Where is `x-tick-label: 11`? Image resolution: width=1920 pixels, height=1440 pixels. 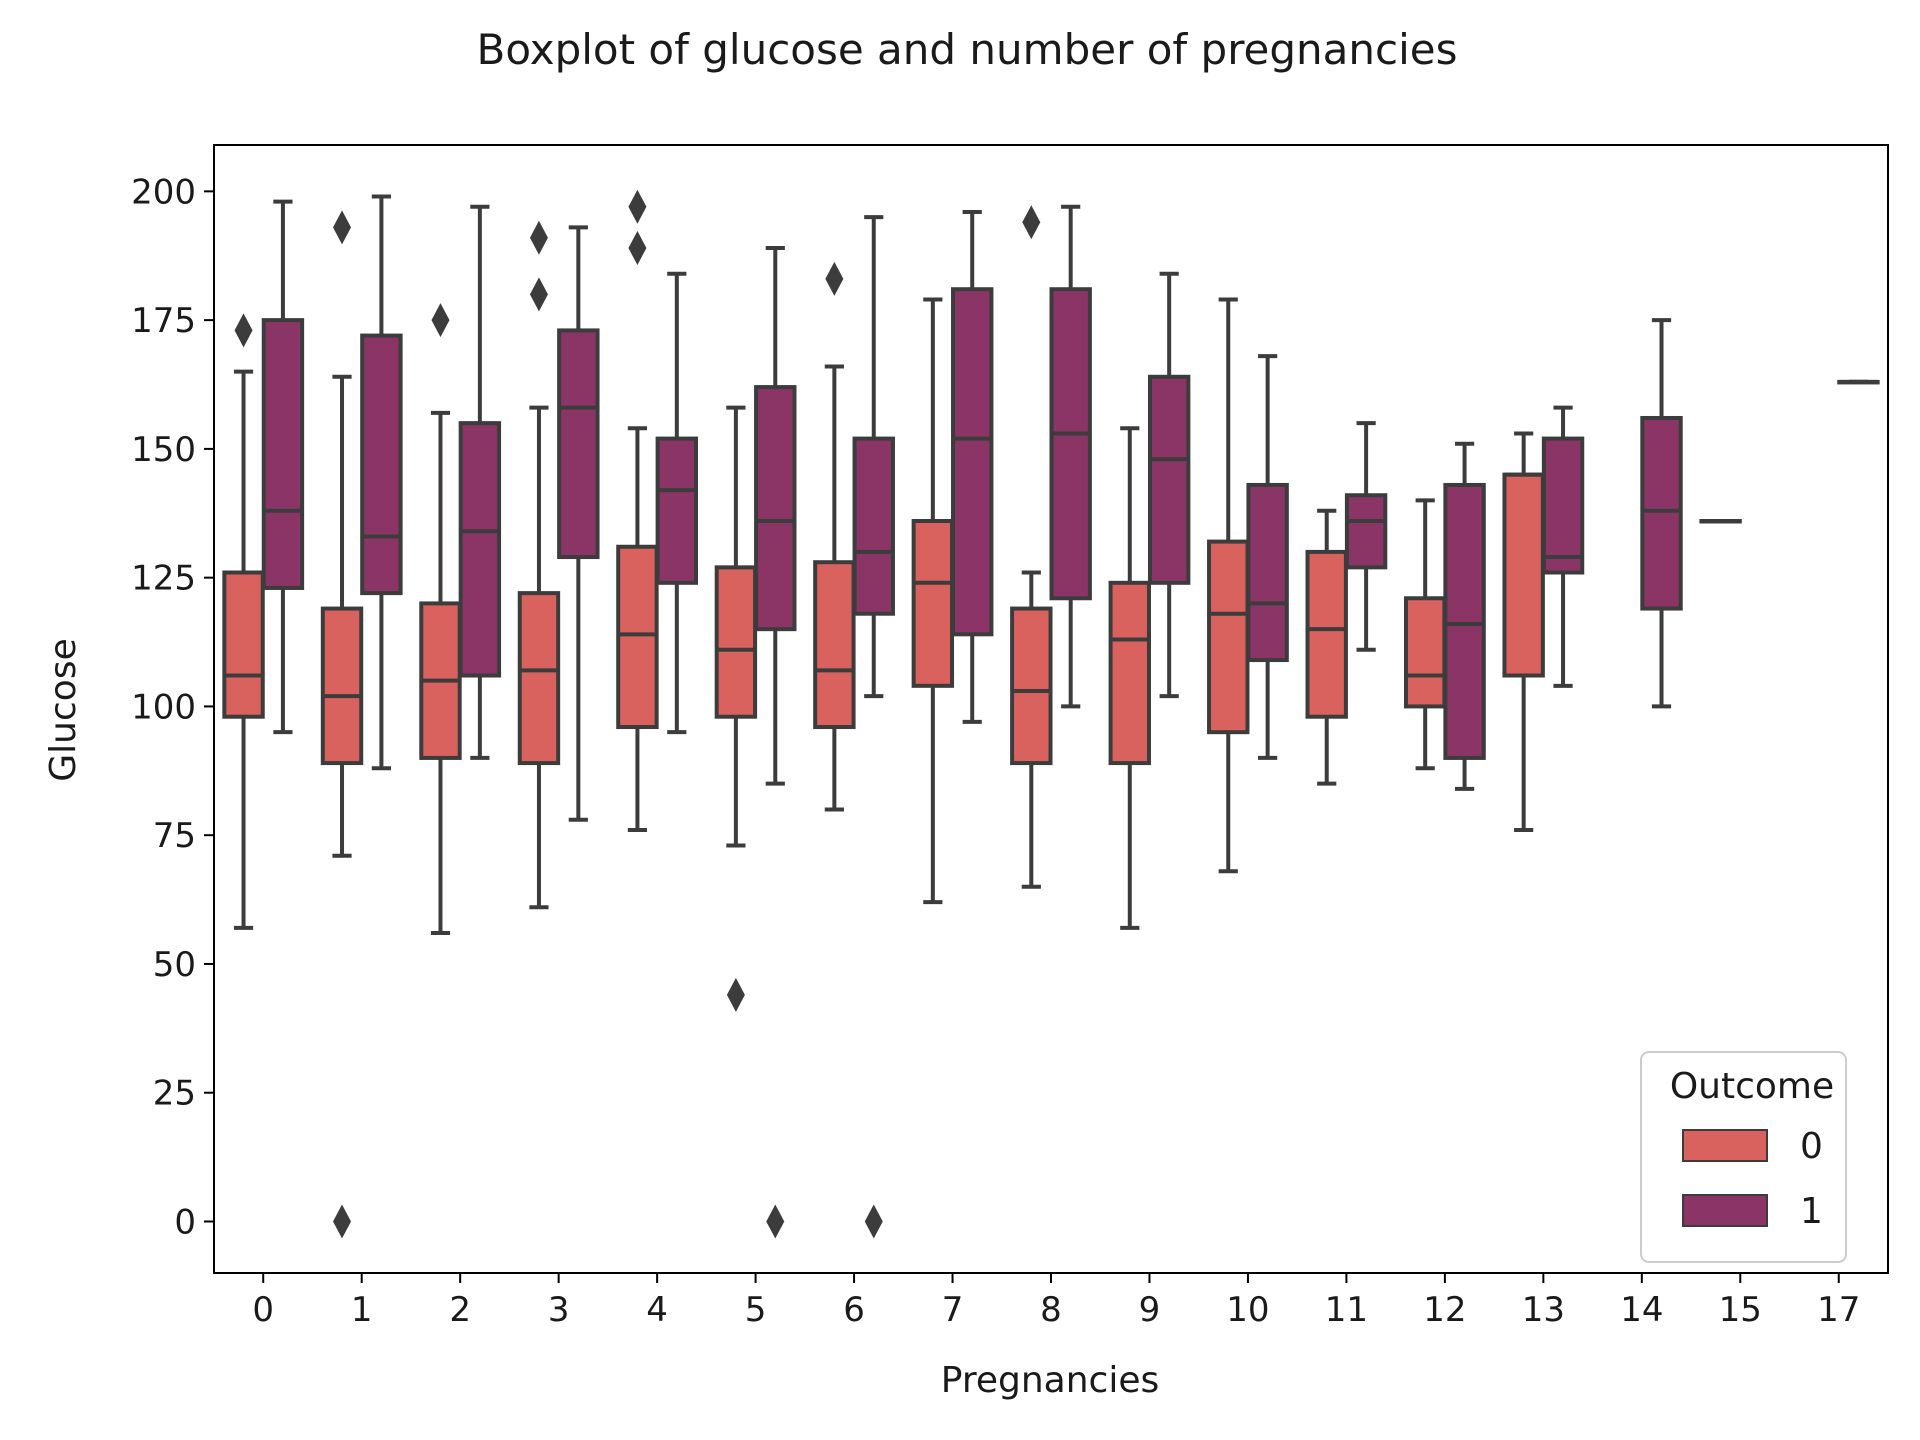
x-tick-label: 11 is located at coordinates (1346, 1310).